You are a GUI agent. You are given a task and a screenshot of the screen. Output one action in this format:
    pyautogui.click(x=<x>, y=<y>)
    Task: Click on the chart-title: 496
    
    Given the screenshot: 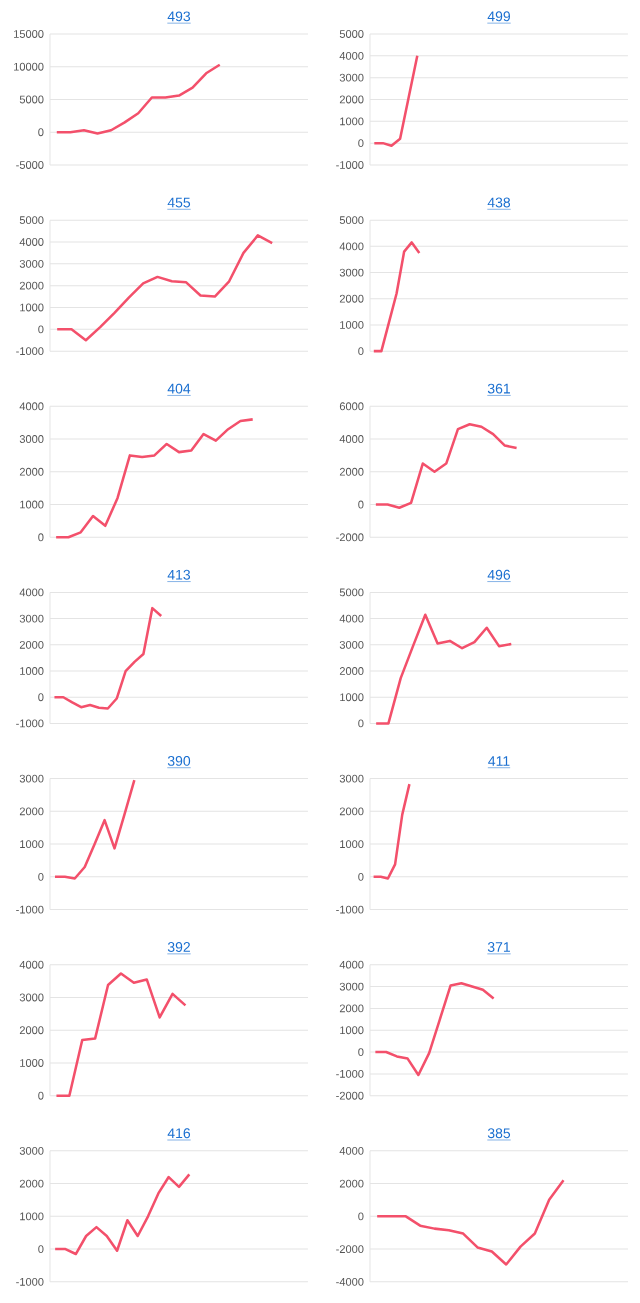 What is the action you would take?
    pyautogui.click(x=499, y=574)
    